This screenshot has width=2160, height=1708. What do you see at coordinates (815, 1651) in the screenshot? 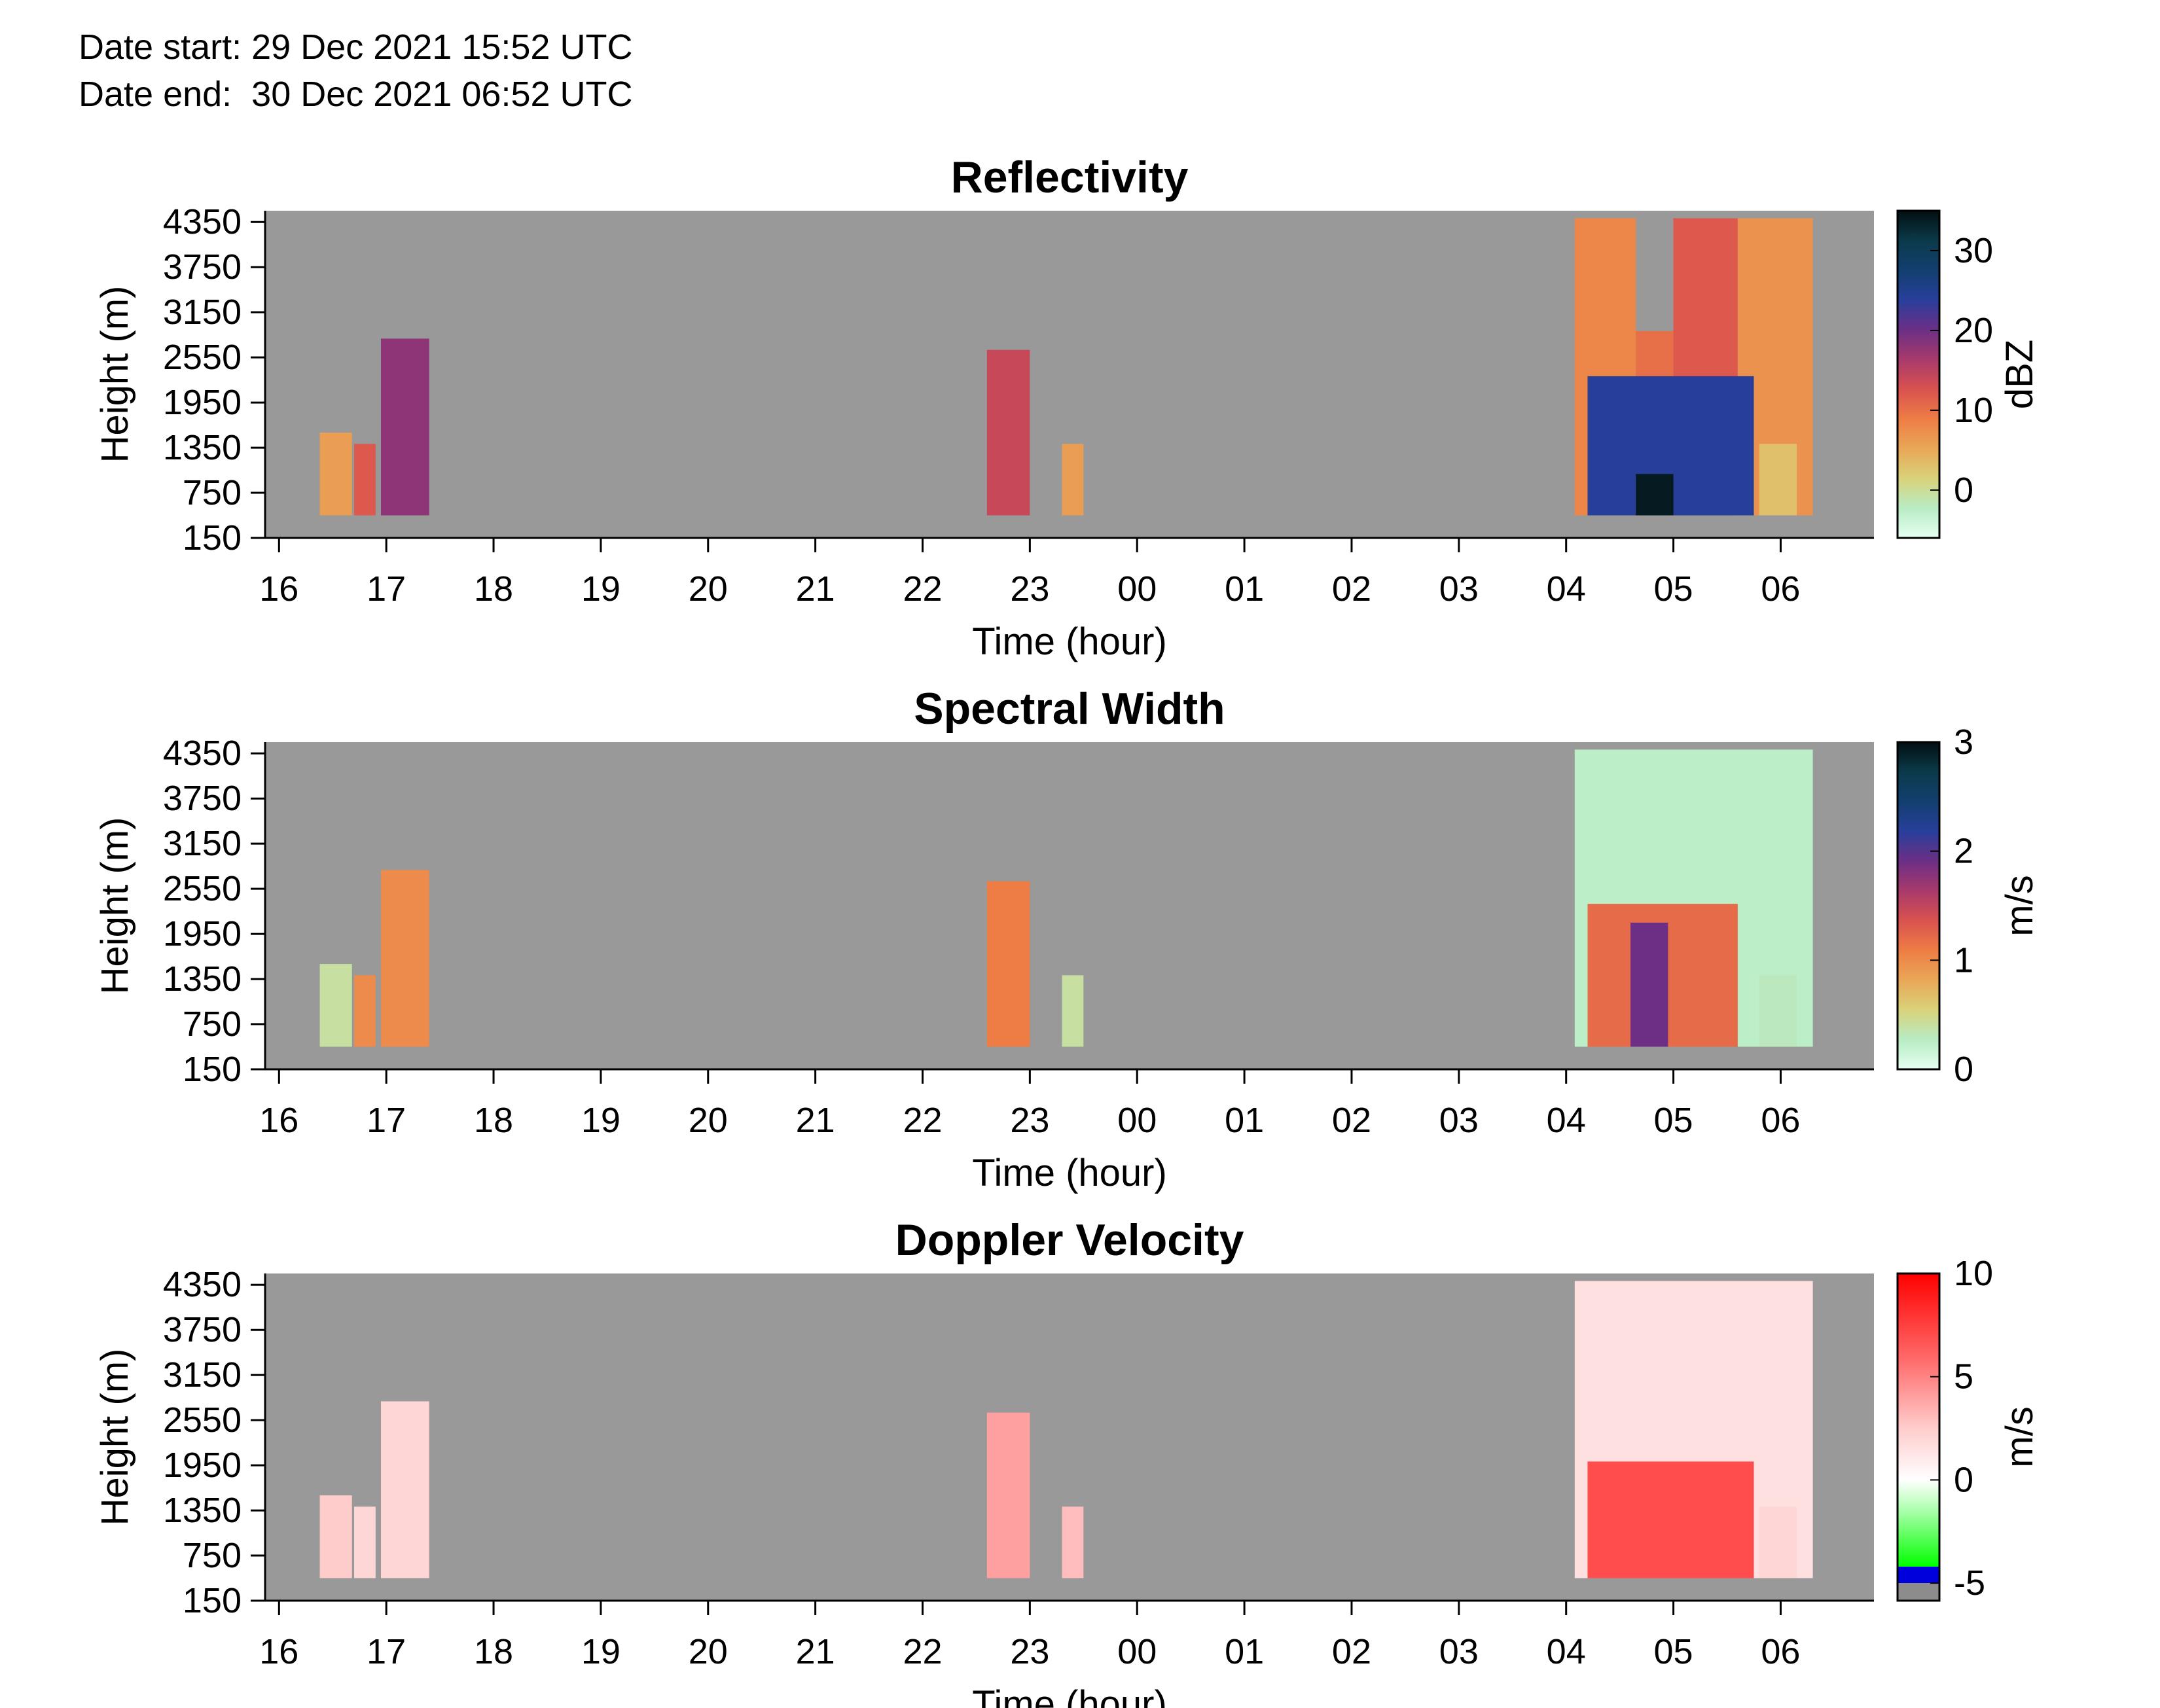
I see `doppler-velocity-x-tick-label: 21` at bounding box center [815, 1651].